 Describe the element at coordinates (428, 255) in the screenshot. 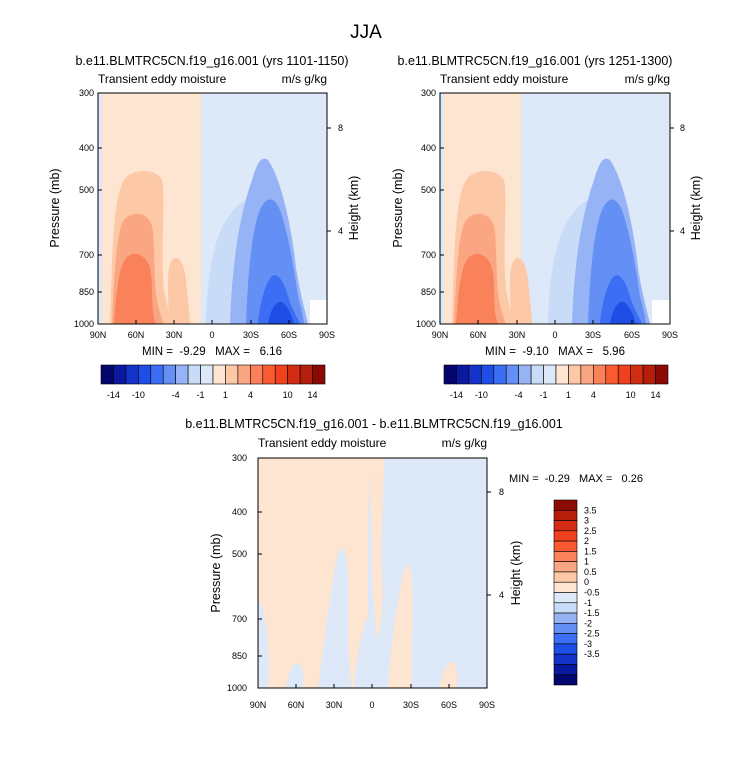

I see `panel-2-ytick-700: 700` at that location.